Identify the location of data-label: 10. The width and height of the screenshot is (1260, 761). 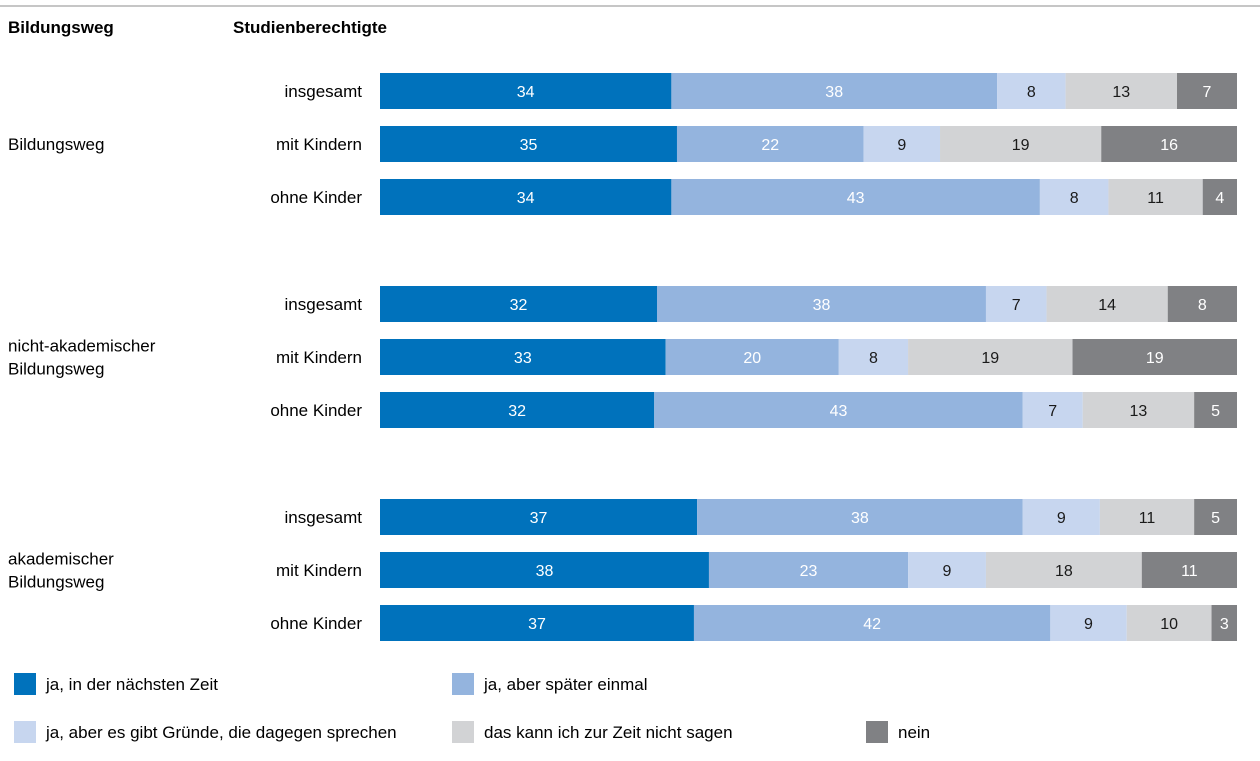
(1169, 624).